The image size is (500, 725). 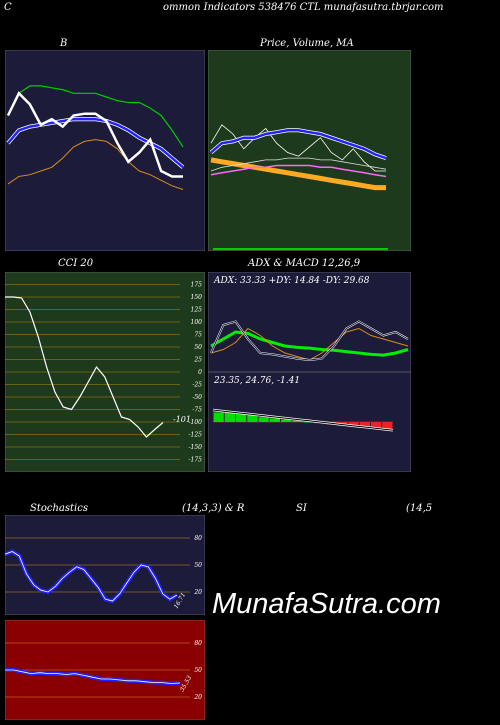 I want to click on cci-tick-label: 175, so click(x=197, y=285).